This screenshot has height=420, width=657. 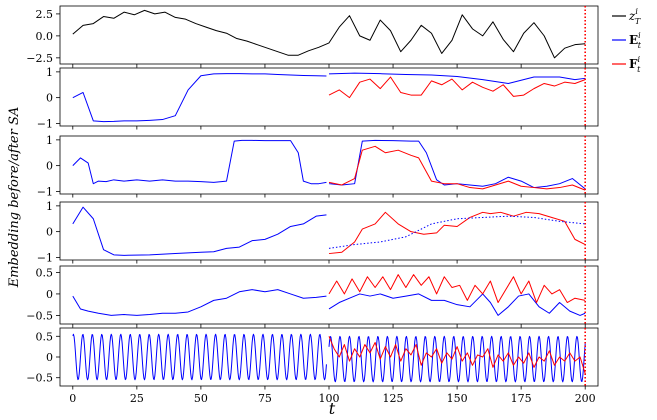 I want to click on y-tick-label: −2.5, so click(x=39, y=58).